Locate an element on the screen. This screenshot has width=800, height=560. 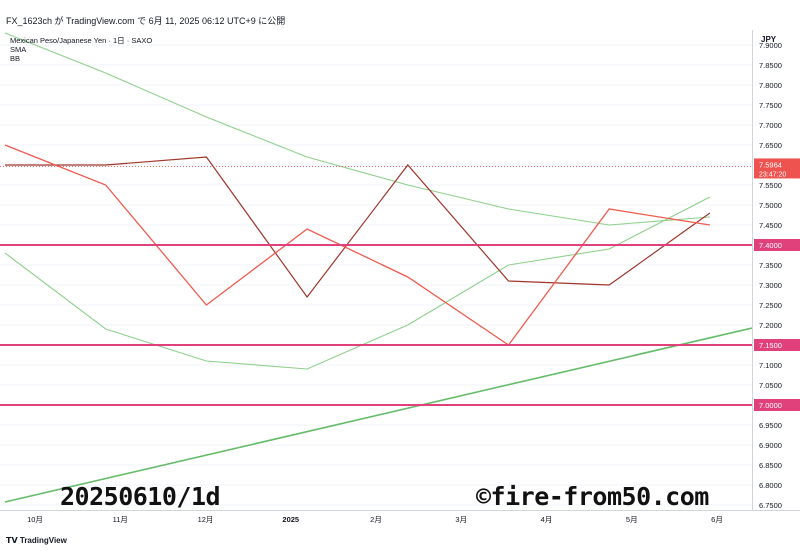
price-tick-label: 7.6500 is located at coordinates (770, 145).